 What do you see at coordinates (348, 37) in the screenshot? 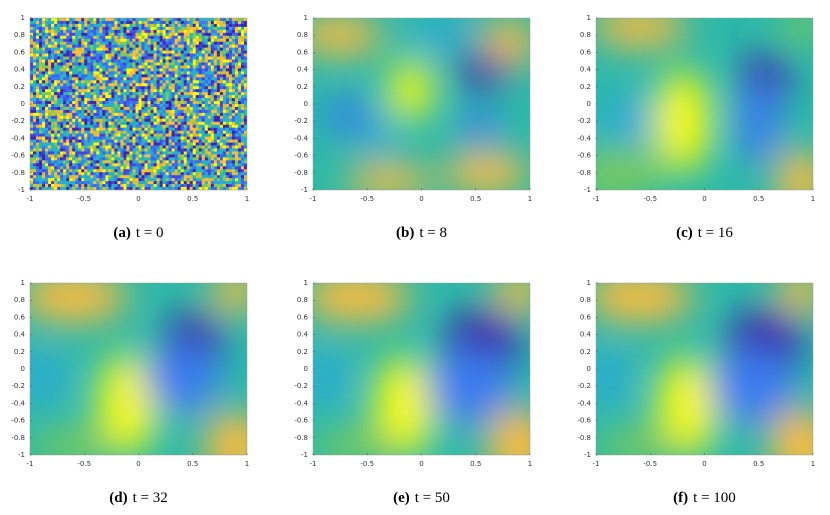
I see `blob` at bounding box center [348, 37].